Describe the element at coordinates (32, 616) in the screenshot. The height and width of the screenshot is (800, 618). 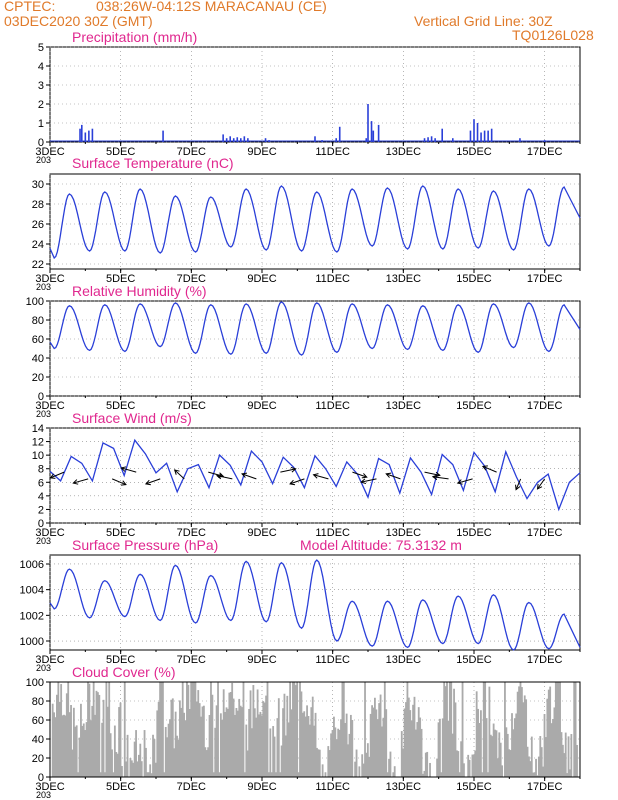
I see `y-tick-label: 1002` at that location.